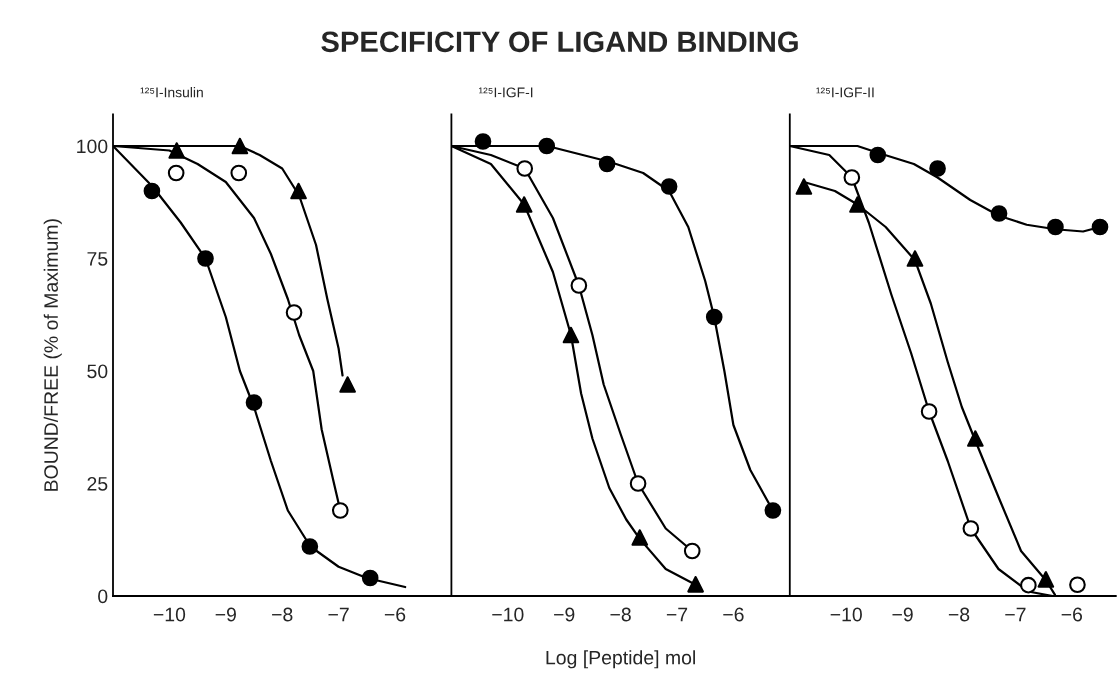 This screenshot has height=683, width=1120. Describe the element at coordinates (506, 92) in the screenshot. I see `text: ¹²⁵I-IGF-I` at that location.